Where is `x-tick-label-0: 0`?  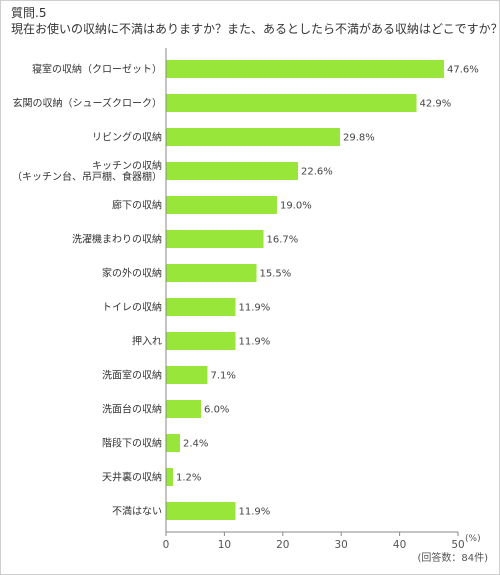 x-tick-label-0: 0 is located at coordinates (166, 545).